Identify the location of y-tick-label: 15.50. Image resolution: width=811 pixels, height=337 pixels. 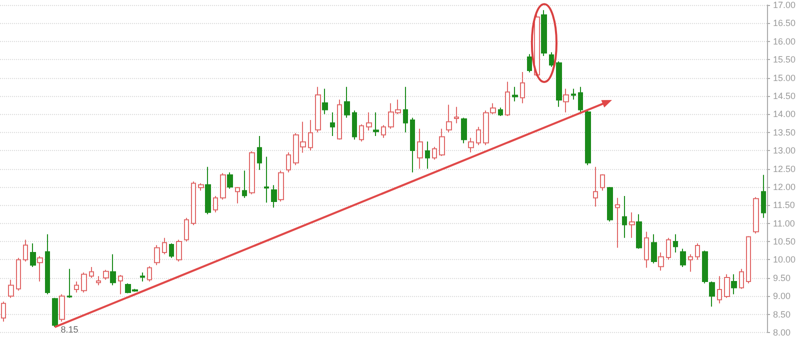
(784, 59).